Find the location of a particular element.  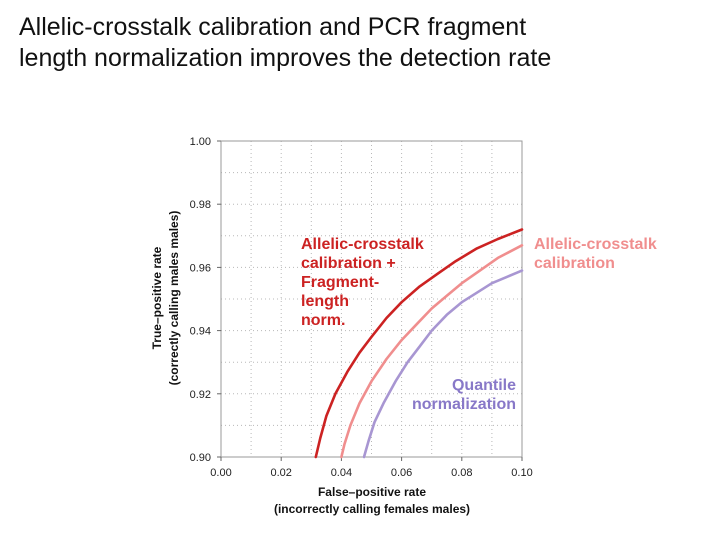

x-tick-label: 0.00 is located at coordinates (220, 473).